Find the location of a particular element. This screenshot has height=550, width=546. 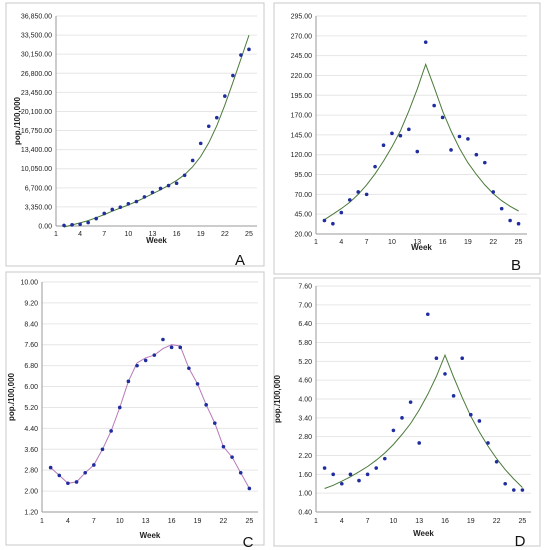

panel-c-y-axis-label: pop./100,000 is located at coordinates (11, 396).